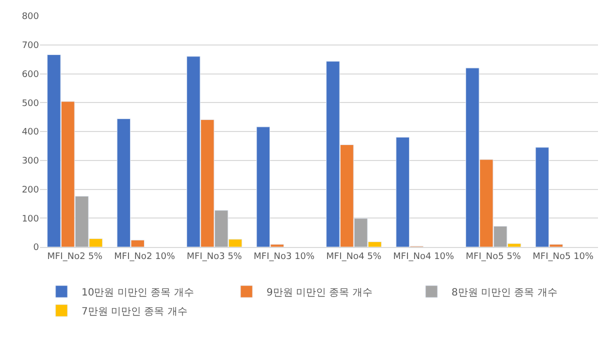 Image resolution: width=610 pixels, height=337 pixels. Describe the element at coordinates (31, 103) in the screenshot. I see `y-tick-label: 500` at that location.